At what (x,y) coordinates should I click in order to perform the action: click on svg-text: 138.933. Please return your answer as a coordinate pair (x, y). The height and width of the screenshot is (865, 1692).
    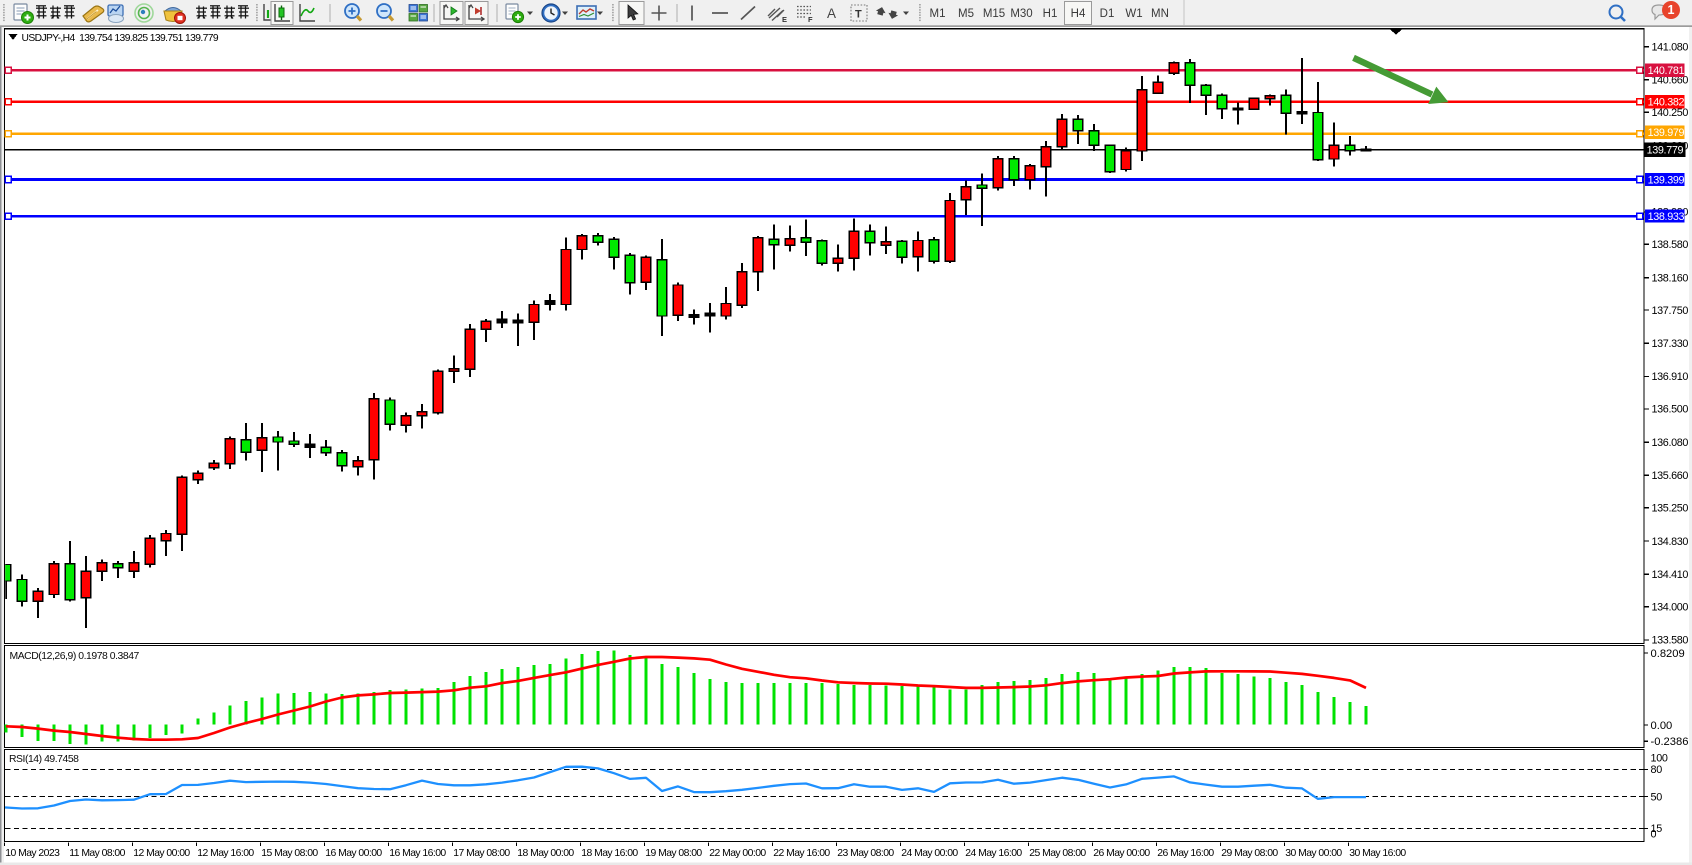
    Looking at the image, I should click on (1666, 217).